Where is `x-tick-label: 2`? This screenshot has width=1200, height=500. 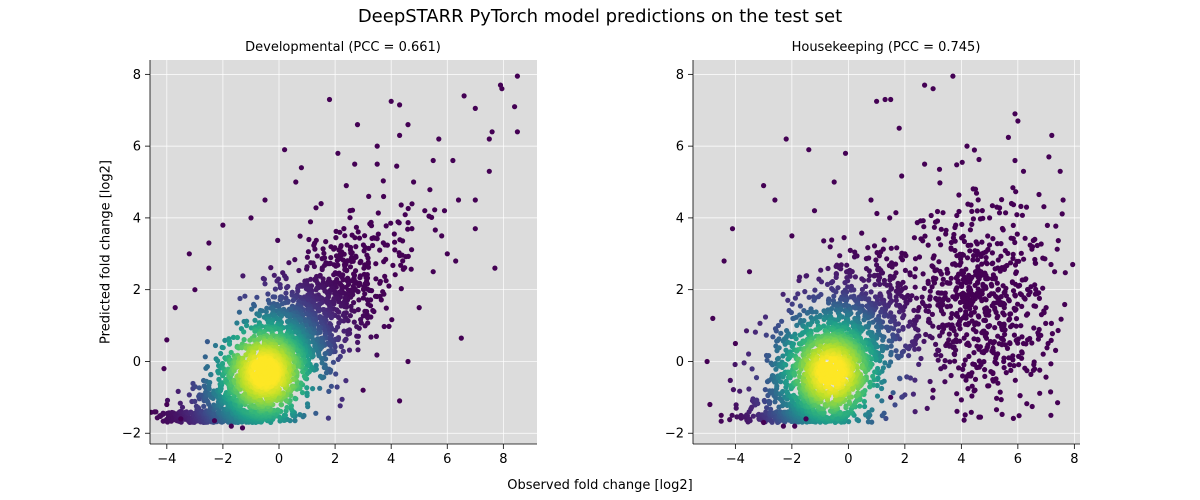 x-tick-label: 2 is located at coordinates (335, 459).